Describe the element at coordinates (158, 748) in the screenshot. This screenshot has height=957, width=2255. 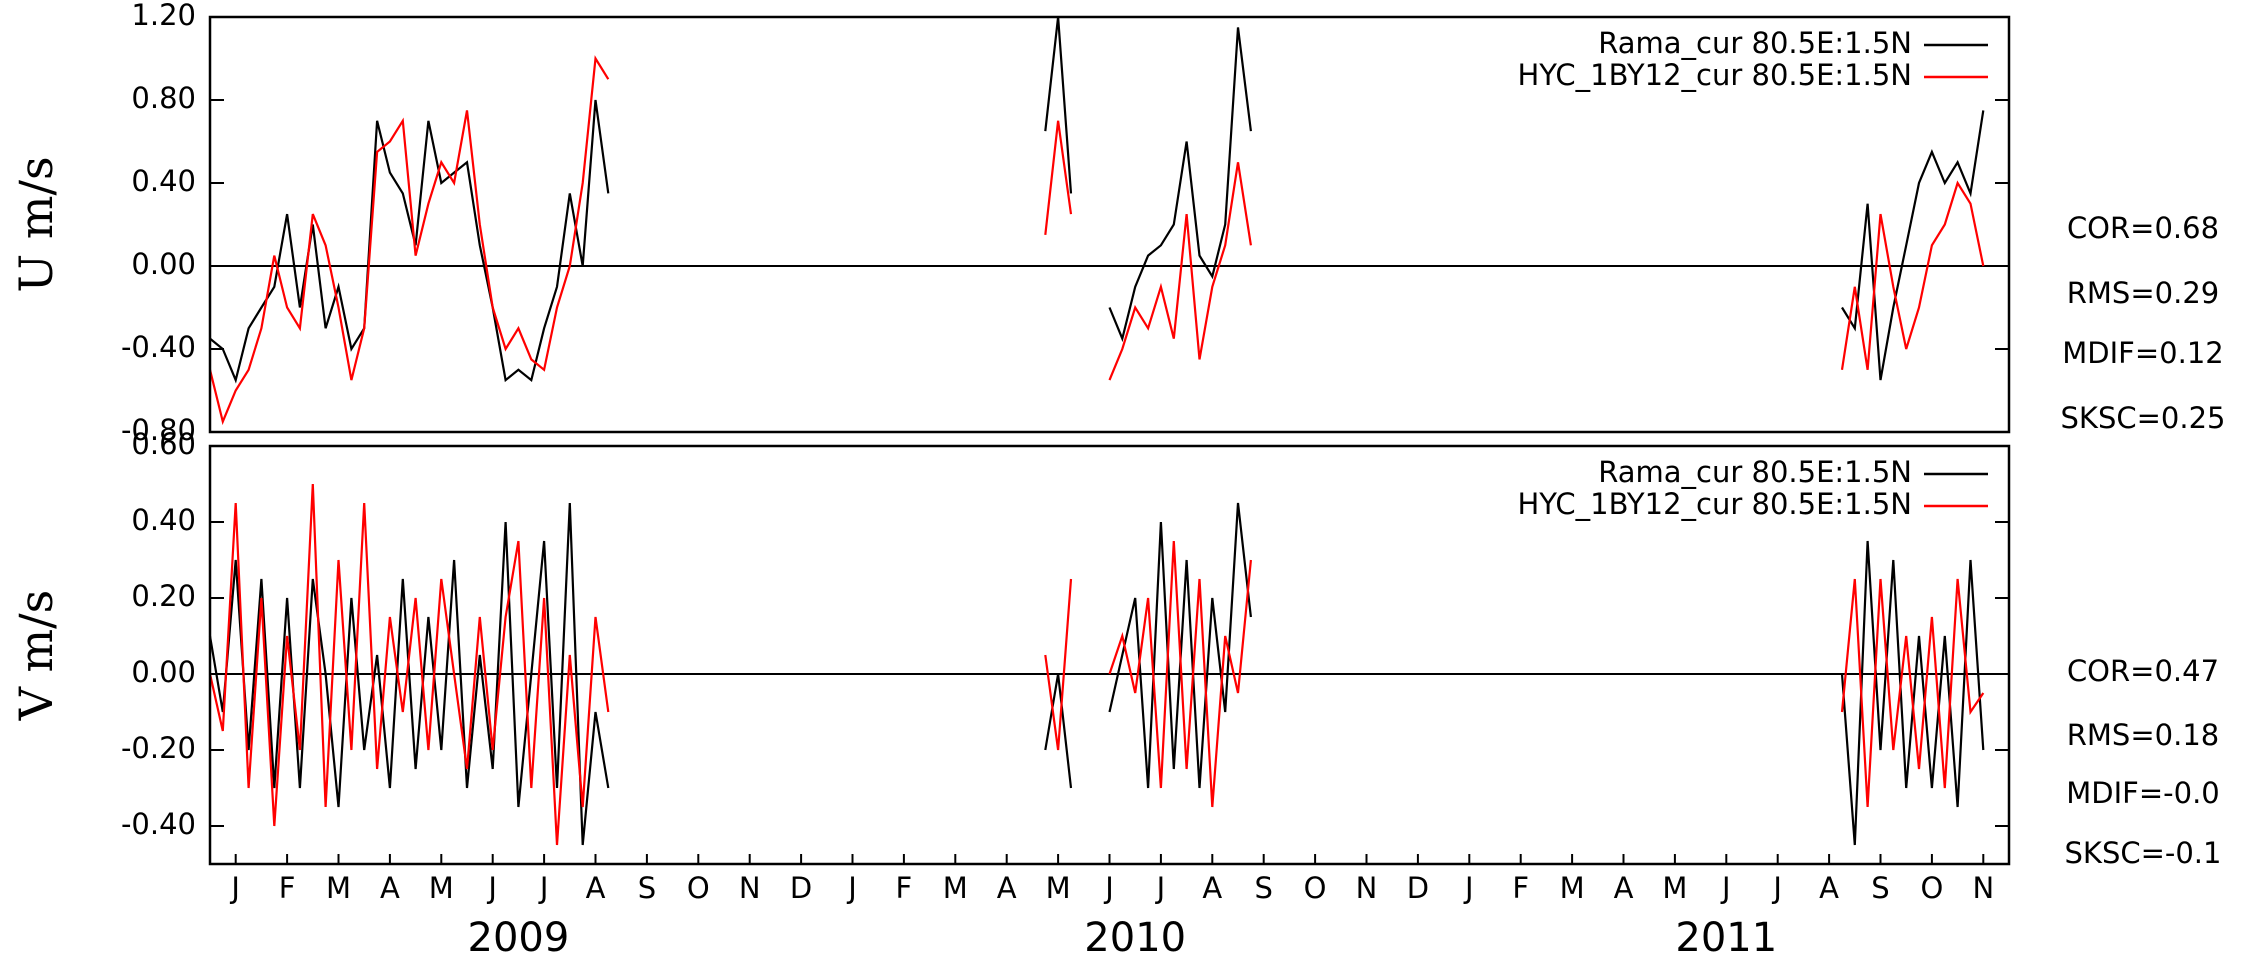
I see `y-tick-label: -0.20` at that location.